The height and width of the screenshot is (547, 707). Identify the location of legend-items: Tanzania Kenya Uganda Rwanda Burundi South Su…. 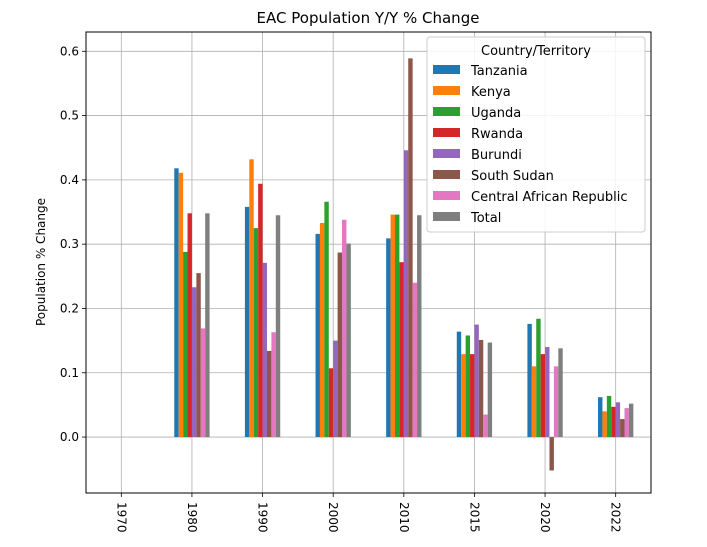
(530, 145).